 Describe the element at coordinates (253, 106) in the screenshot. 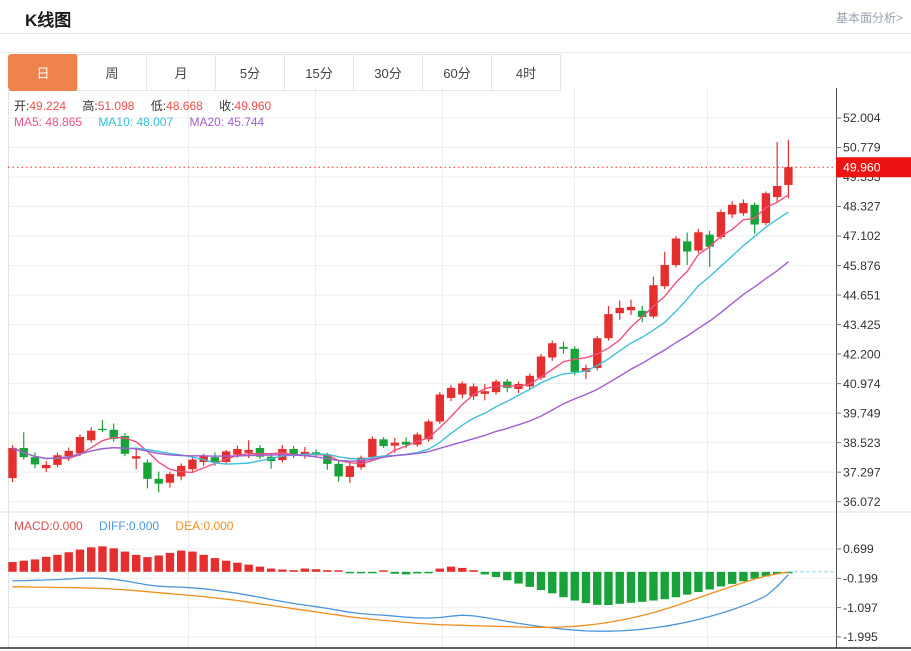

I see `close-value: 49.960` at that location.